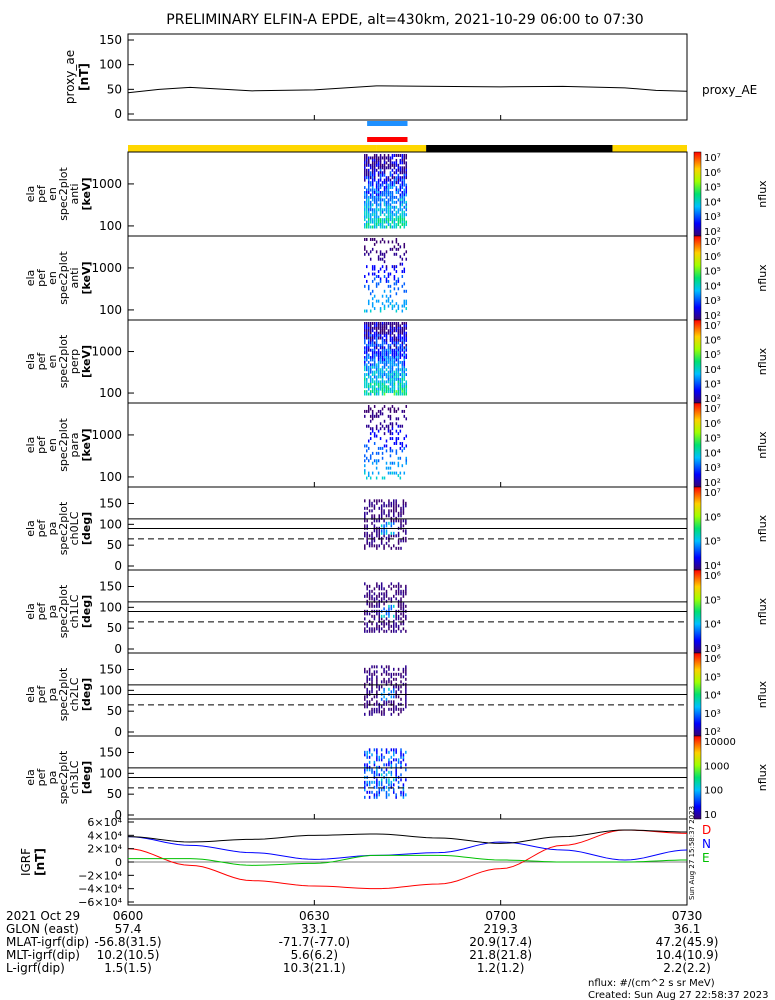 This screenshot has width=775, height=1000. I want to click on footer-row-label: MLT-igrf(dip), so click(43, 955).